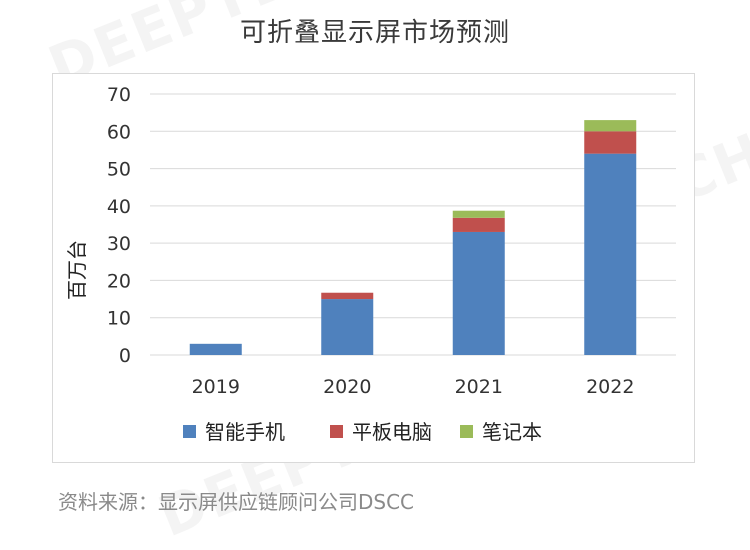 The image size is (750, 550). Describe the element at coordinates (413, 387) in the screenshot. I see `x-tick-labels: 2019 2020 2021 2022` at that location.